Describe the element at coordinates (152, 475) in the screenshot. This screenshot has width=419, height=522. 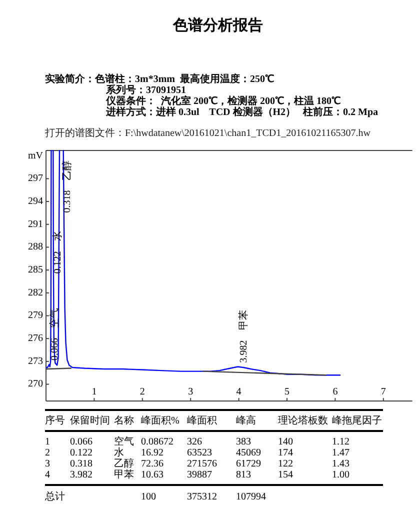
I see `table-cell: 10.63` at that location.